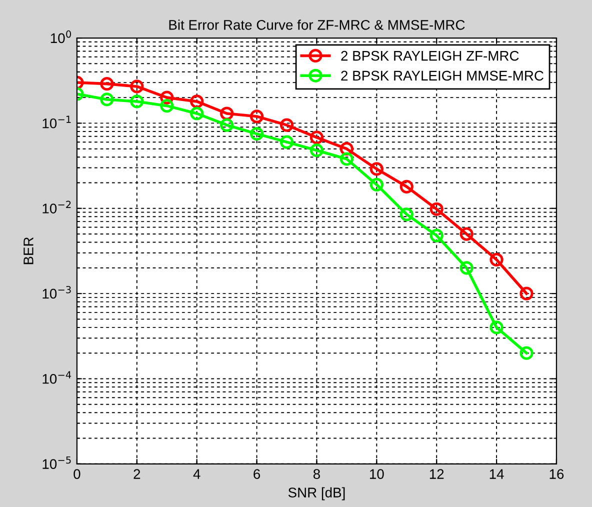 The height and width of the screenshot is (507, 592). What do you see at coordinates (60, 37) in the screenshot?
I see `y-tick-label: 10$^{0}$` at bounding box center [60, 37].